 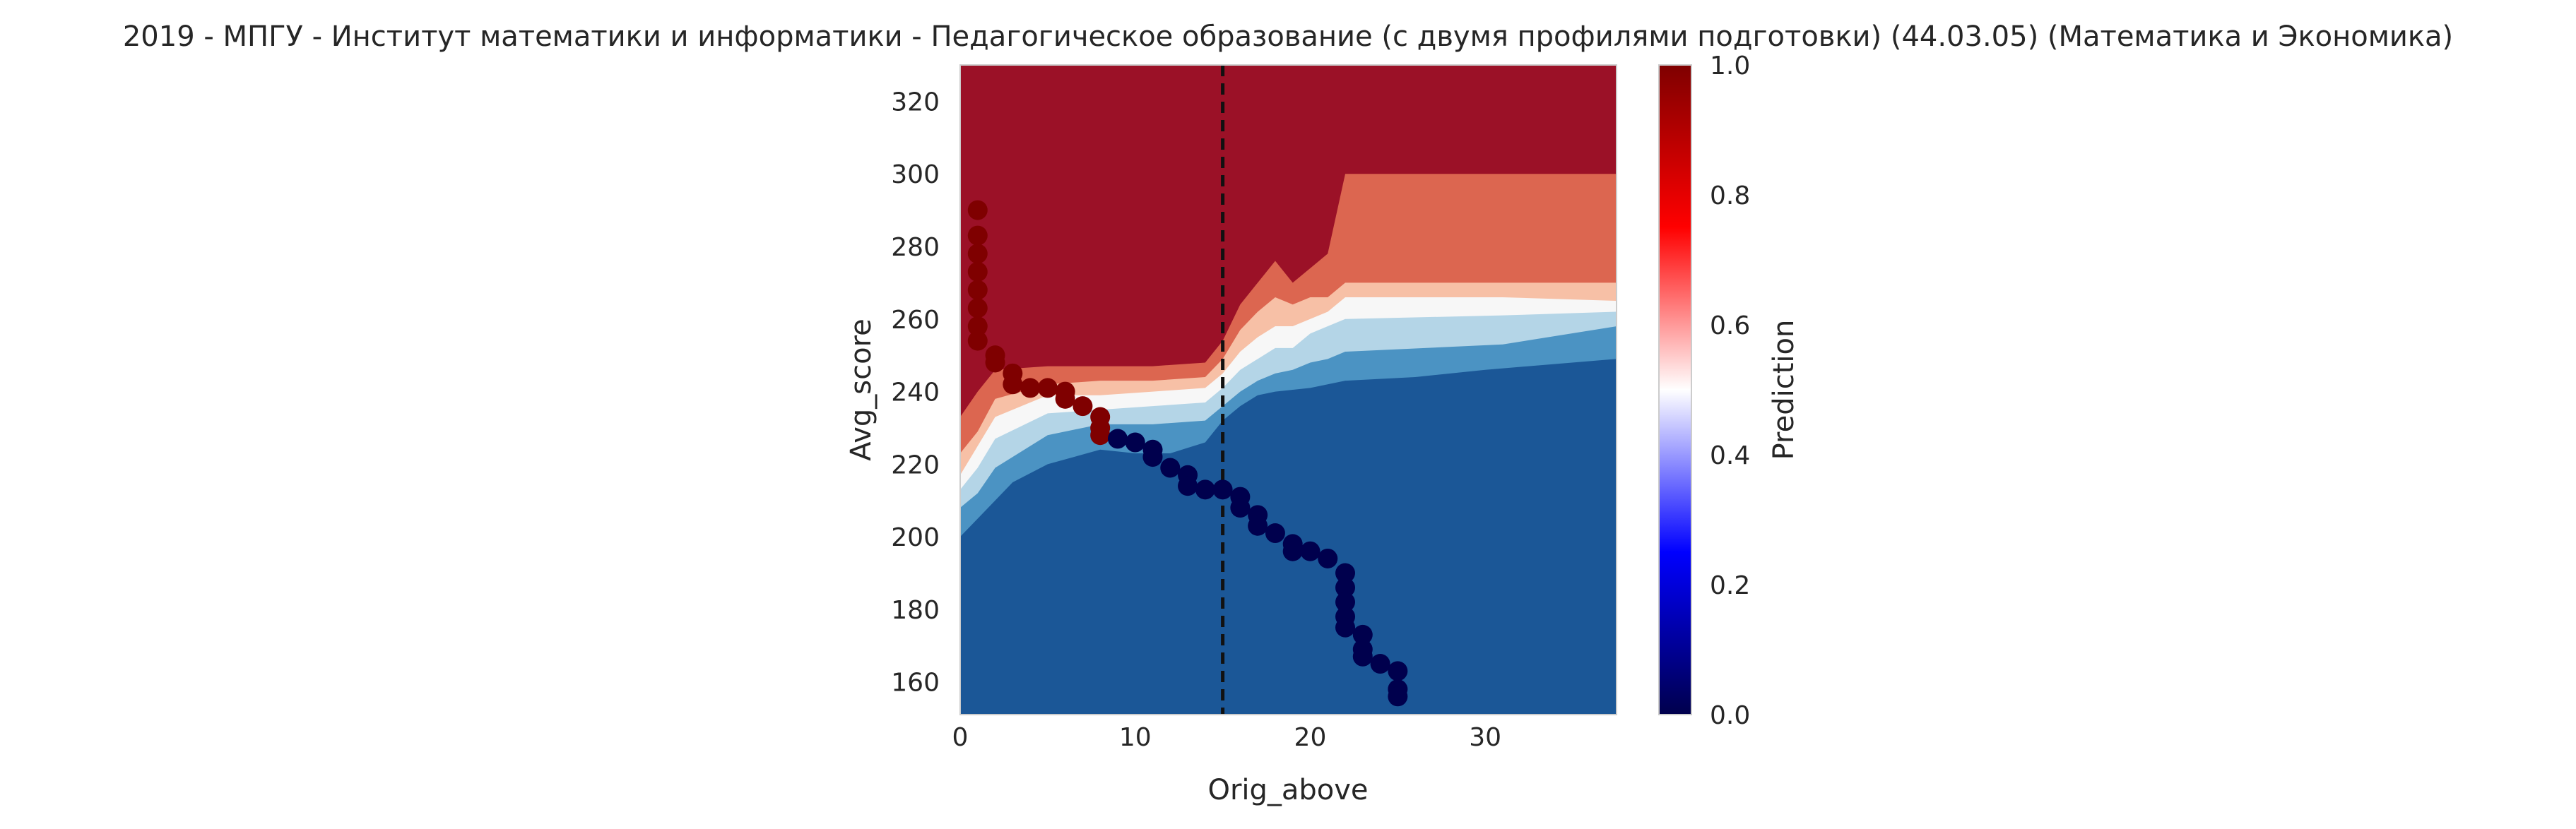 I want to click on y-tick-label: 200, so click(x=915, y=537).